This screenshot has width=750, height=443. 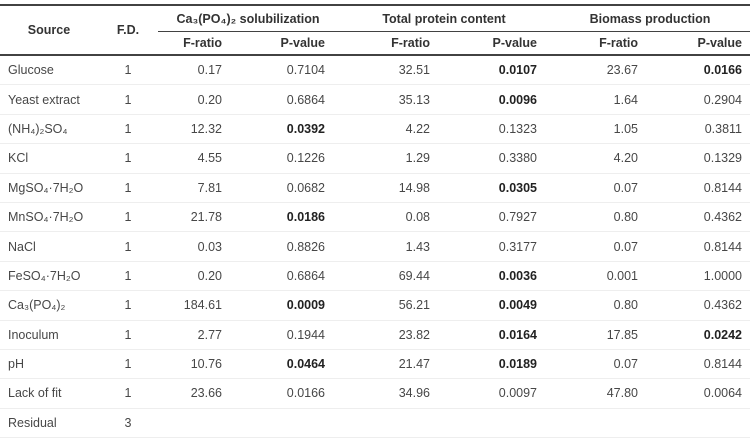 I want to click on p-value-cell: 0.3380, so click(x=496, y=158).